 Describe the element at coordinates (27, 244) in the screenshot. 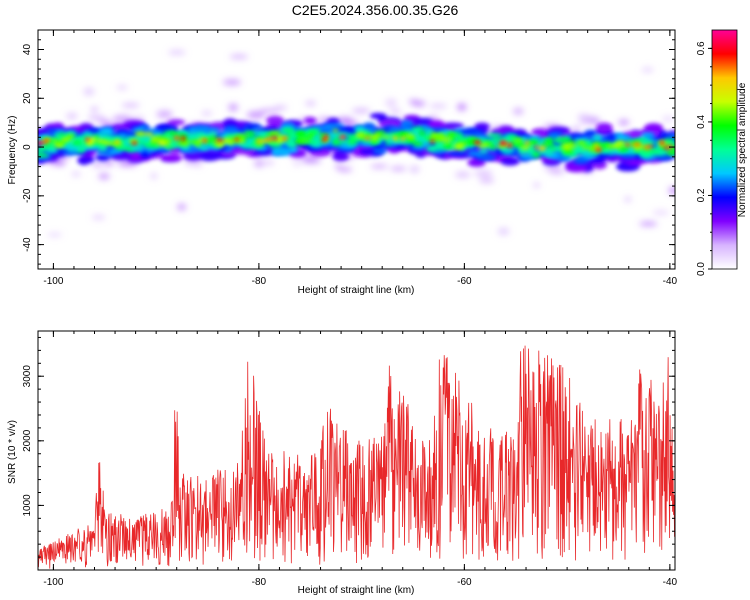

I see `y-tick-label: -40` at that location.